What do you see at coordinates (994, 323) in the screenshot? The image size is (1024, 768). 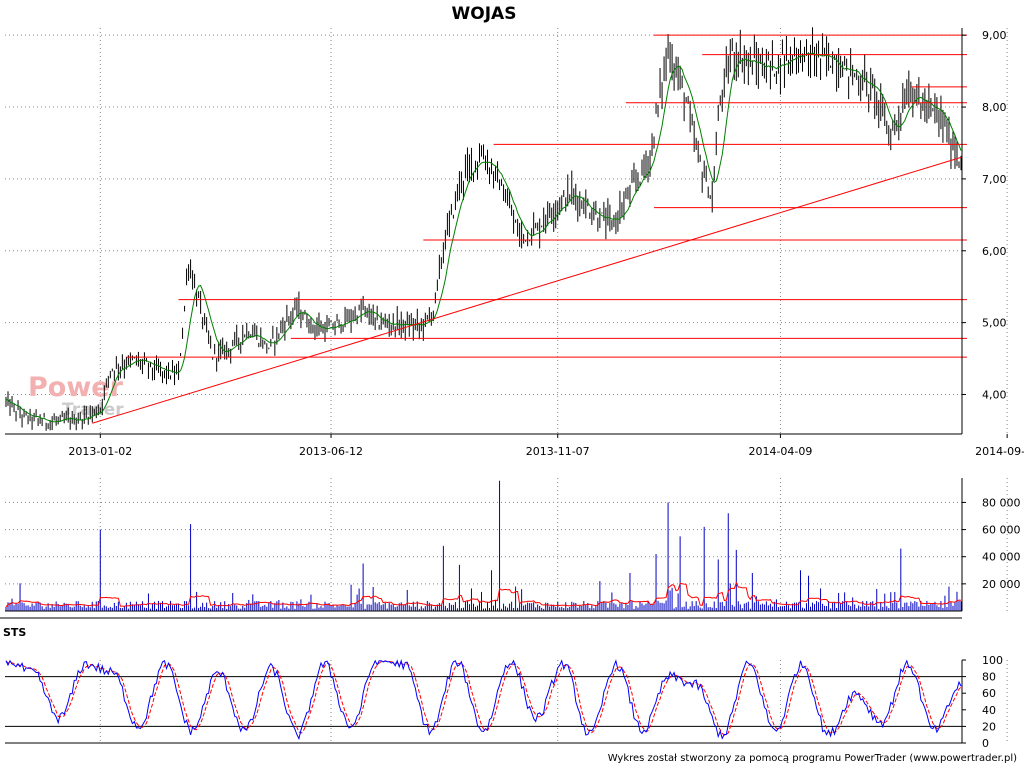 I see `y-tick-label: 5,00` at bounding box center [994, 323].